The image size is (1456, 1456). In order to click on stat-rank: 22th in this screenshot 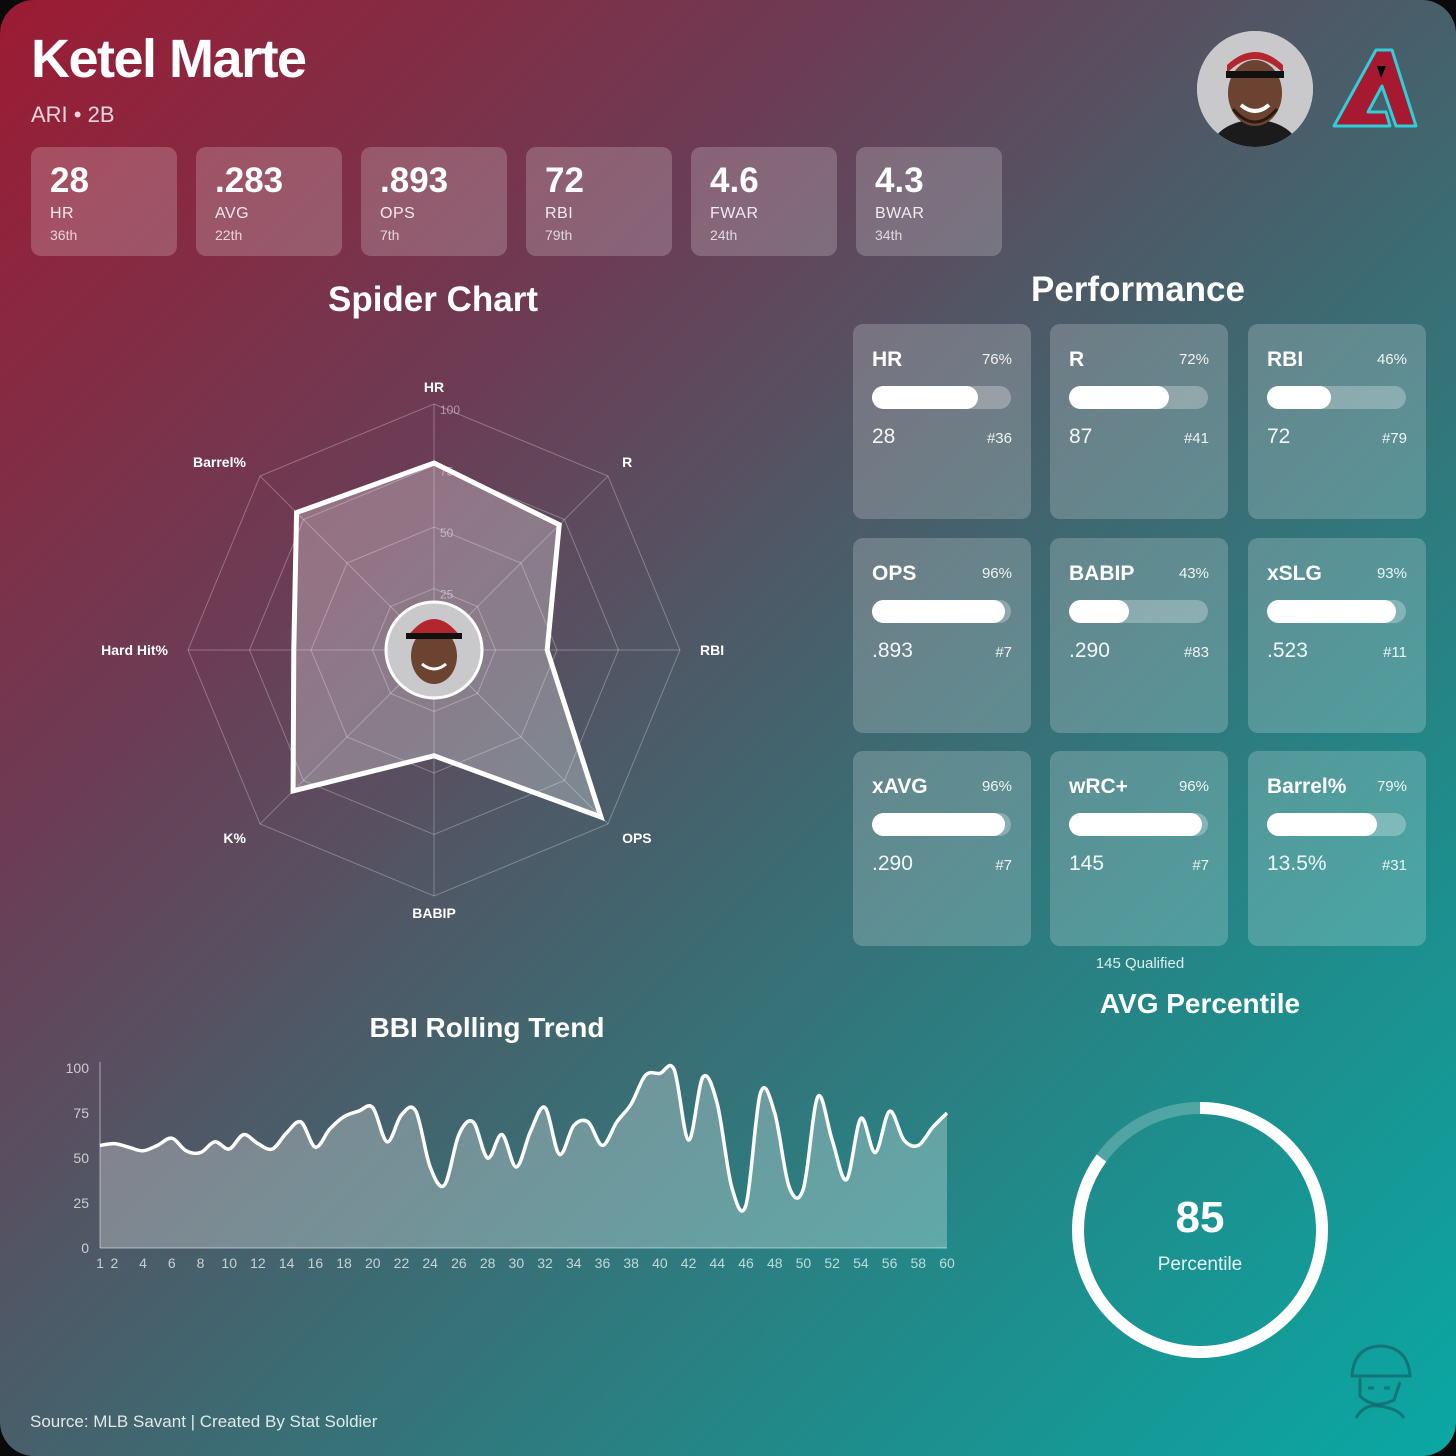, I will do `click(229, 235)`.